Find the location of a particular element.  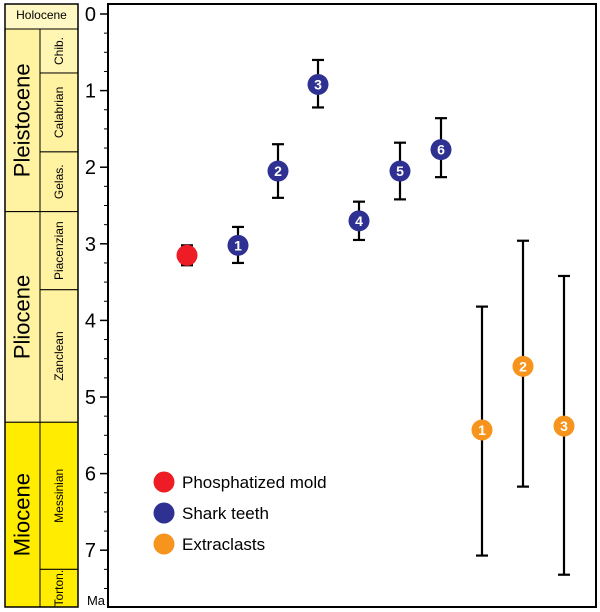

epoch-label: Pleistocene is located at coordinates (22, 120).